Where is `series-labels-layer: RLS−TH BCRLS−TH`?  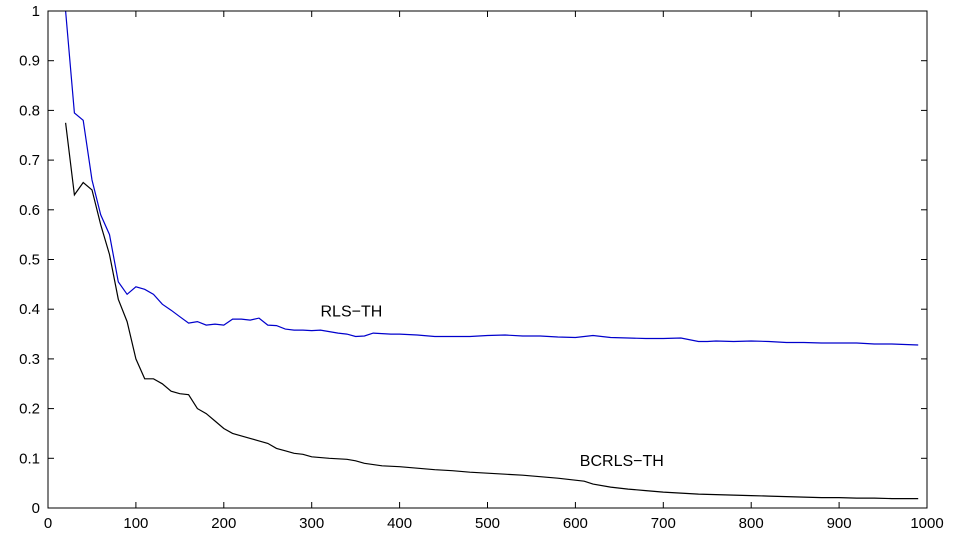
series-labels-layer: RLS−TH BCRLS−TH is located at coordinates (491, 387).